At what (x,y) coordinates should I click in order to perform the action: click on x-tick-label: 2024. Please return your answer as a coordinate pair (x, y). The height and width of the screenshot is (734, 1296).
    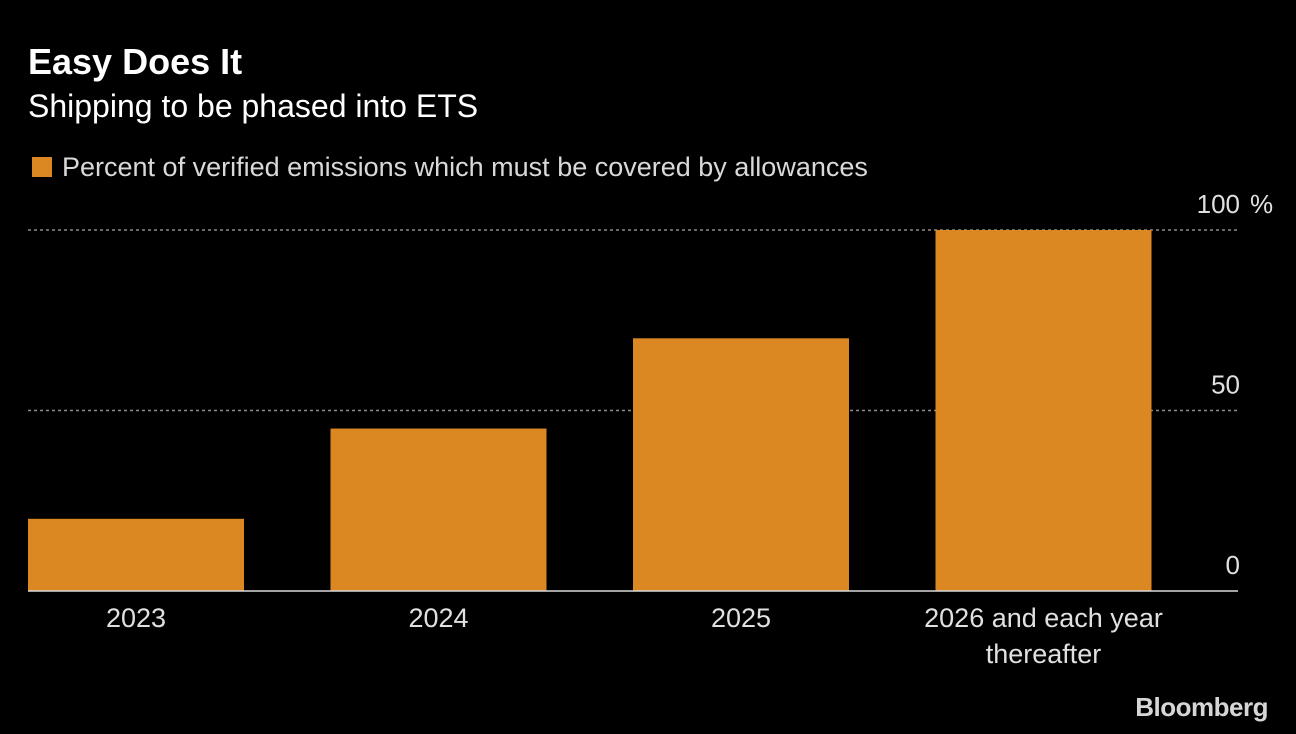
    Looking at the image, I should click on (438, 618).